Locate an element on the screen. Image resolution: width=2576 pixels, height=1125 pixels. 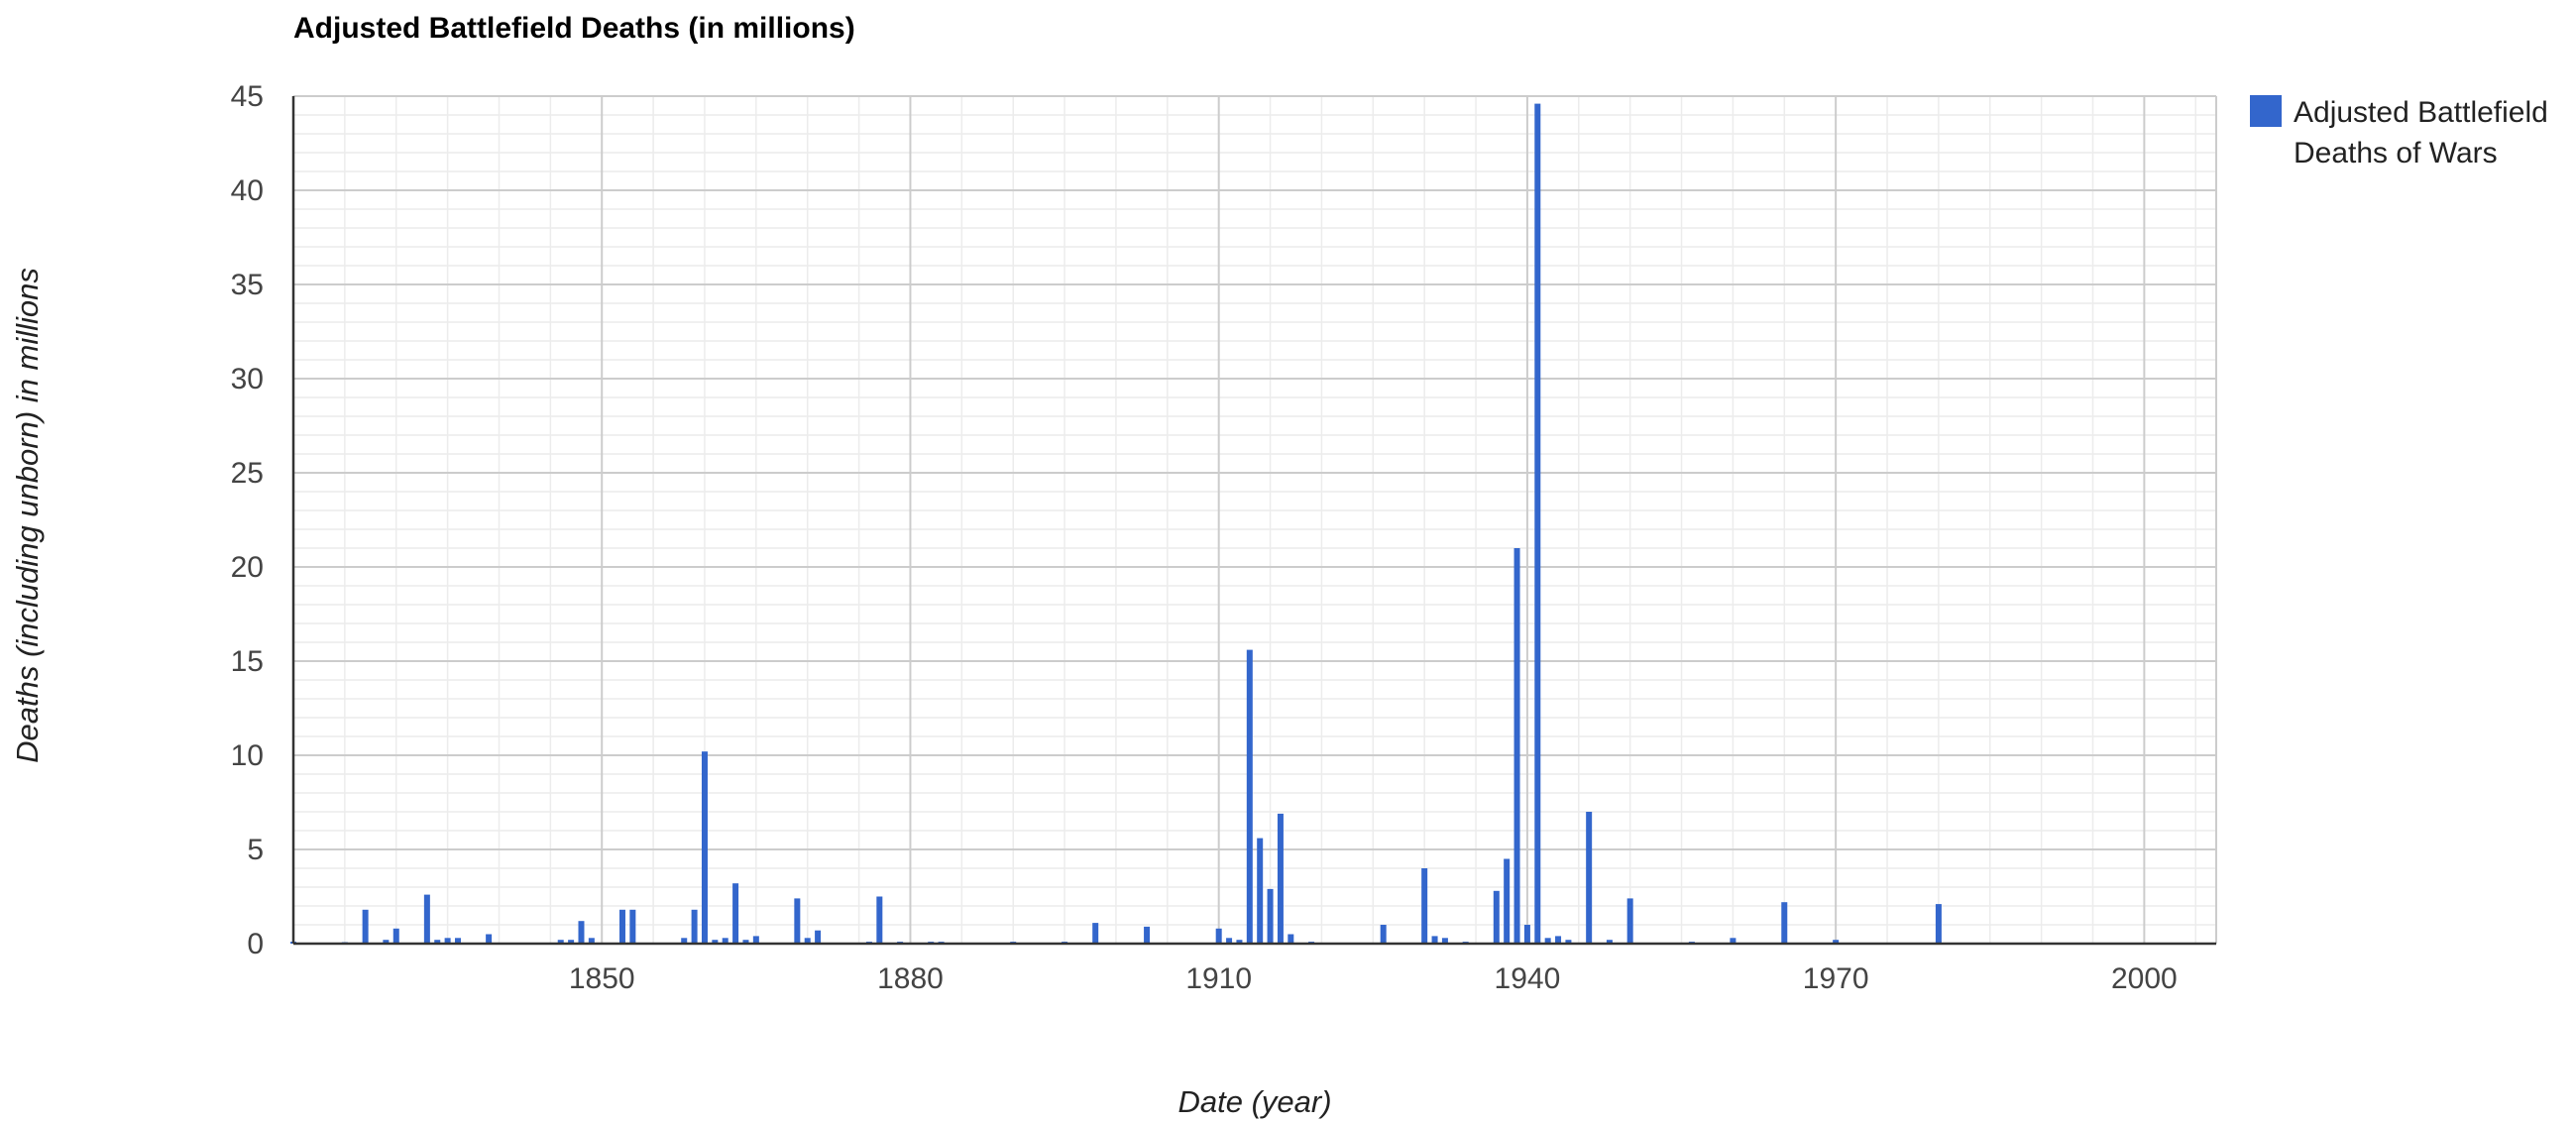
y-tick-label: 0 is located at coordinates (255, 944).